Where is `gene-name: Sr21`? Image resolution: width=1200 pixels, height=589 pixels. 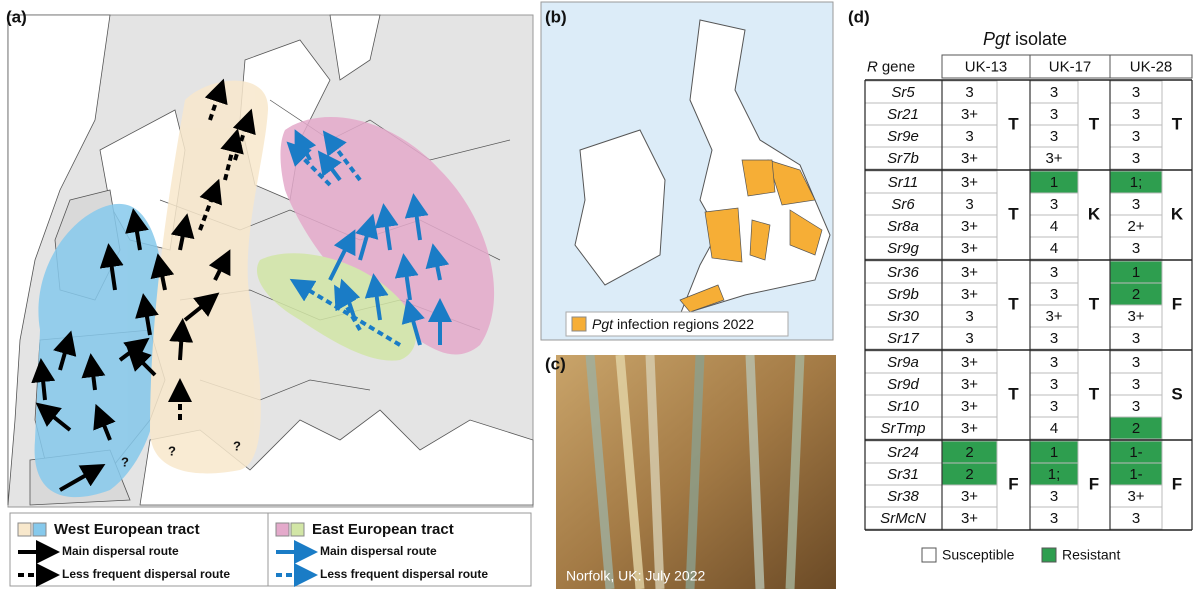
gene-name: Sr21 is located at coordinates (903, 114).